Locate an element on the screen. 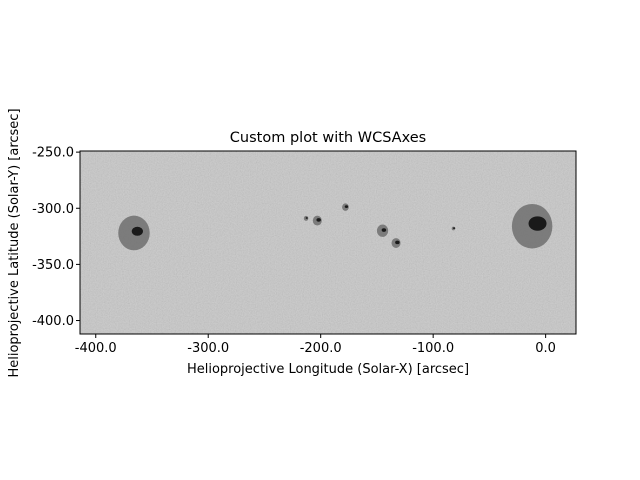 The image size is (640, 480). x-tick-label: -300.0 is located at coordinates (208, 348).